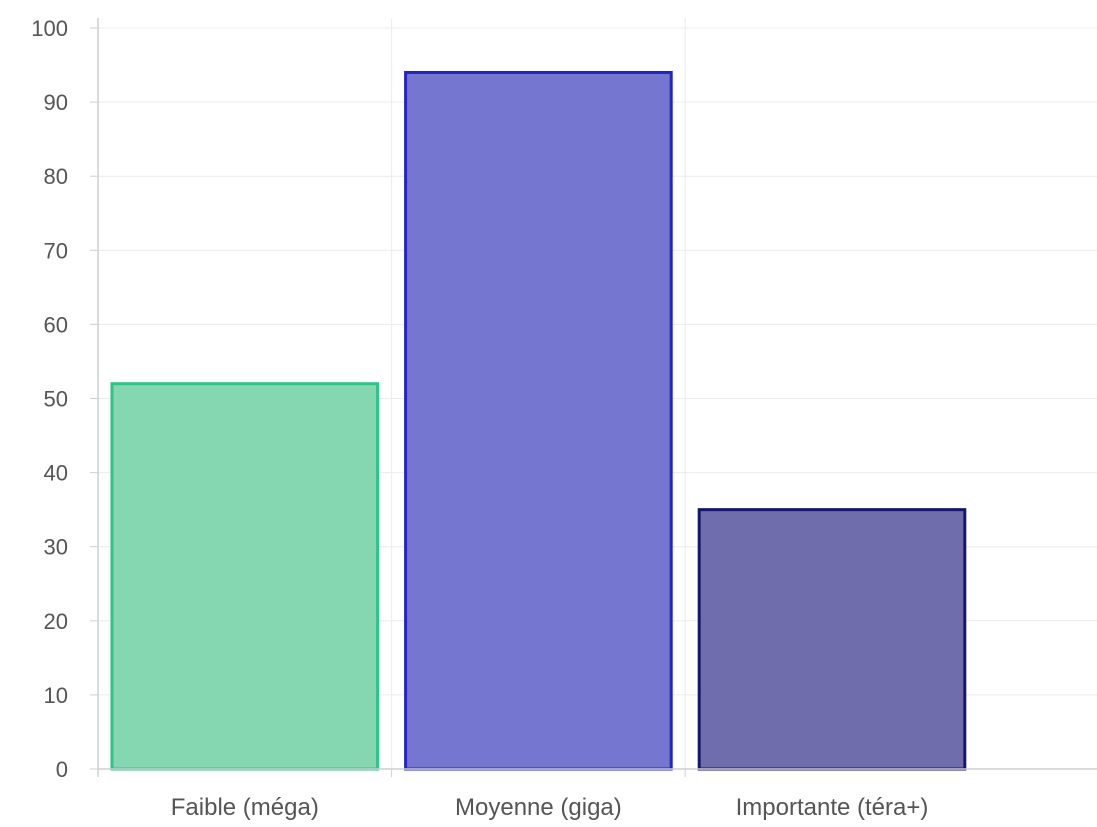 The image size is (1097, 827). I want to click on y-tick-label: 100, so click(49, 28).